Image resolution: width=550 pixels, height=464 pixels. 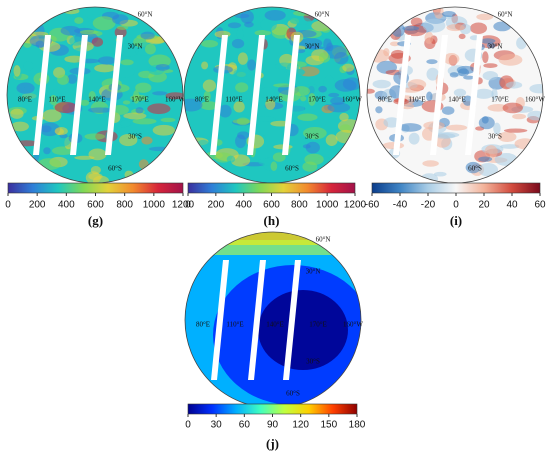 I want to click on tick-label: 200, so click(x=37, y=205).